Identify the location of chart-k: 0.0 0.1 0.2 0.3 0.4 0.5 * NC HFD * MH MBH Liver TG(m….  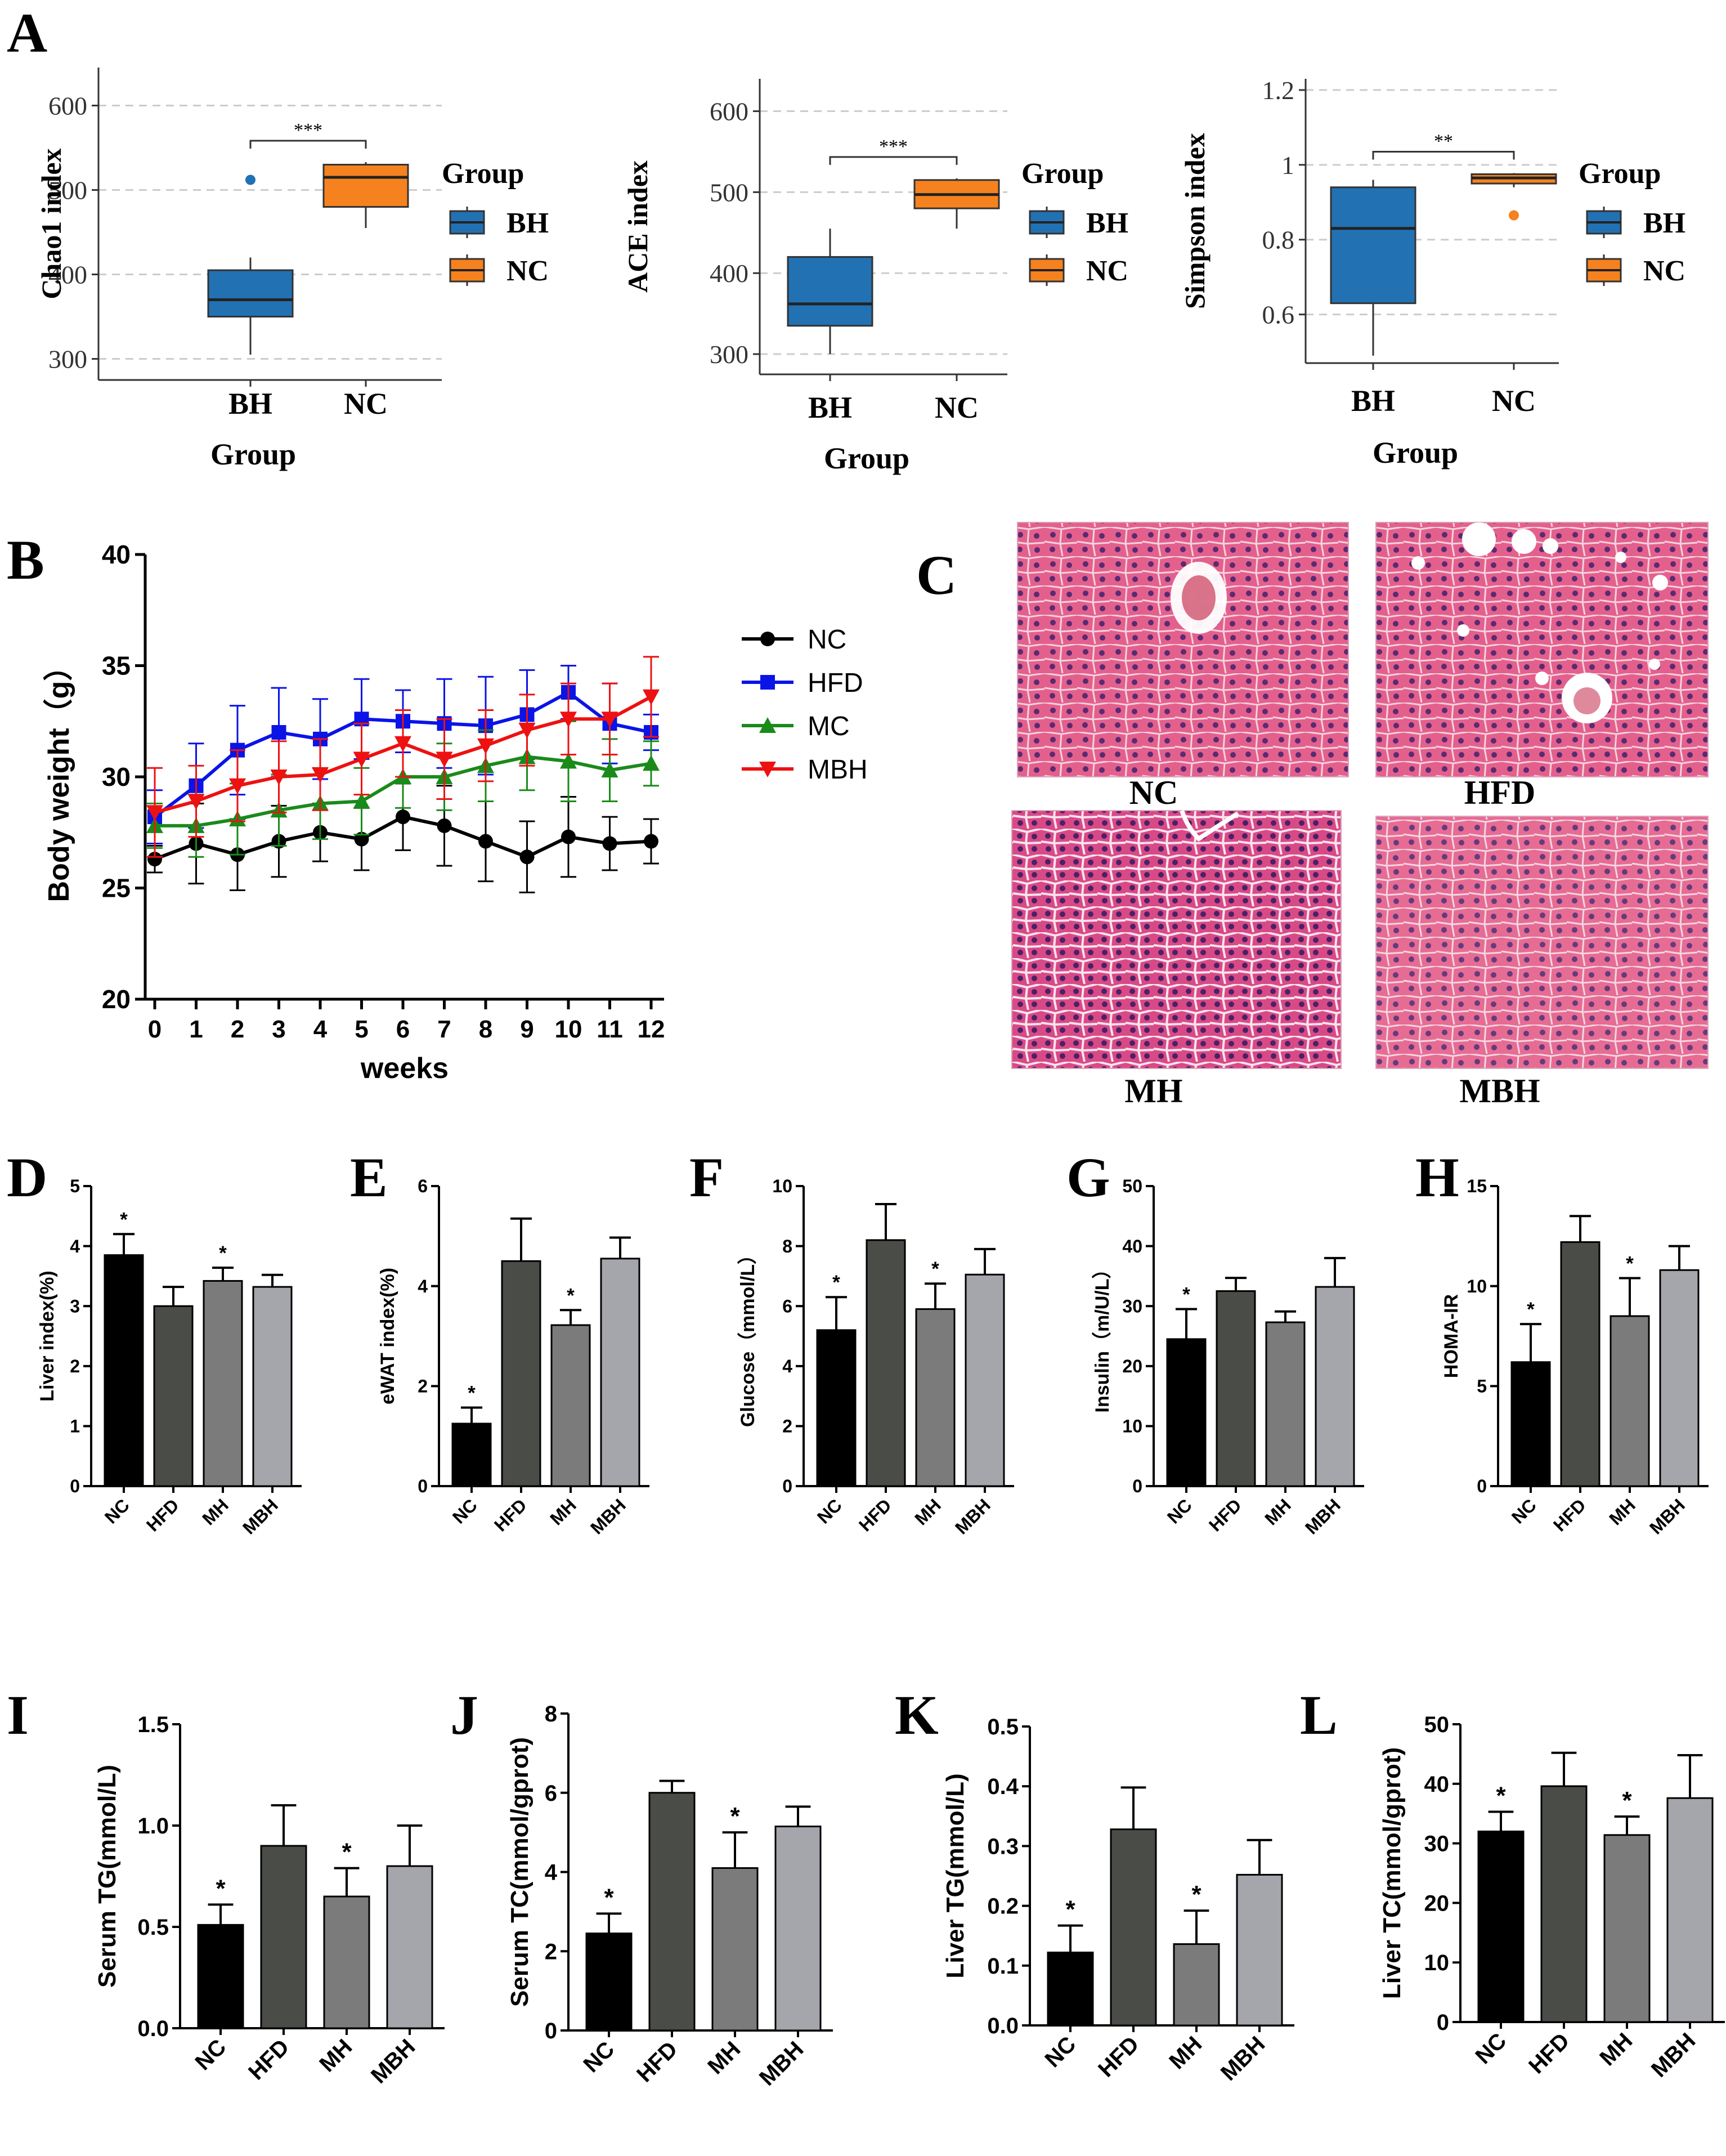
(1118, 1900).